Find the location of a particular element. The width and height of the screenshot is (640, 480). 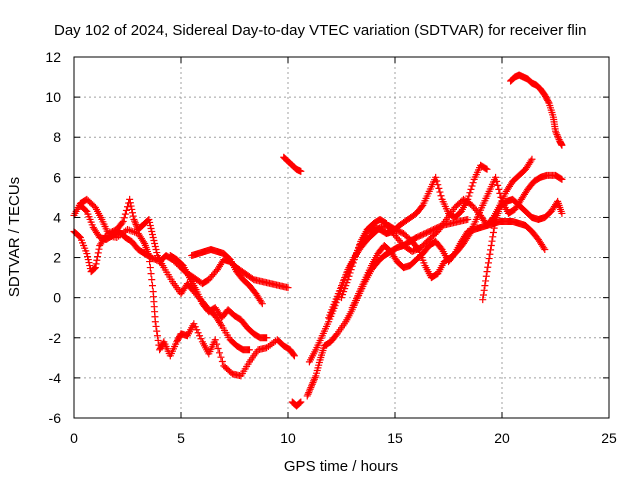

y-tick-label: 4 is located at coordinates (57, 217).